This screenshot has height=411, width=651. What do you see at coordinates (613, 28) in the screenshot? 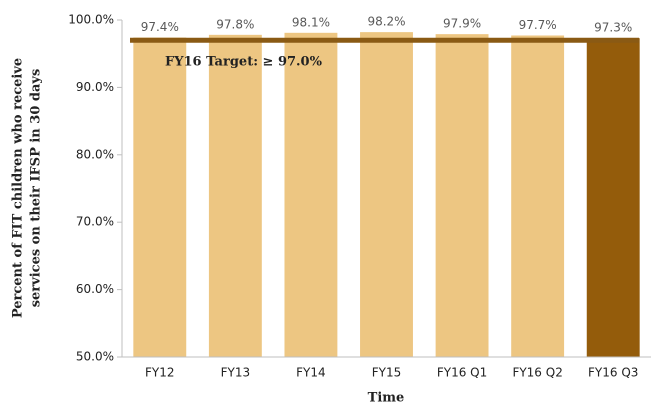
I see `value-label: 97.3%` at bounding box center [613, 28].